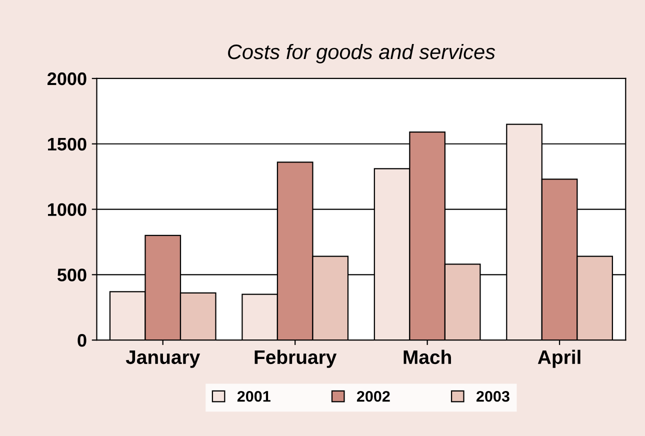 The image size is (645, 436). I want to click on y-tick-label: 500, so click(71, 275).